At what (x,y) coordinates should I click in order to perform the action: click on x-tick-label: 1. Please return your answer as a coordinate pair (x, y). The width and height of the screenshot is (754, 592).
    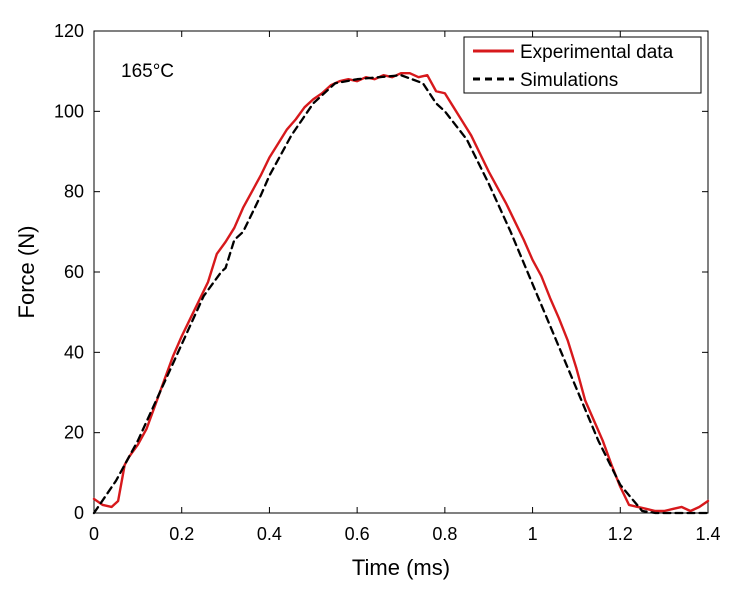
    Looking at the image, I should click on (533, 534).